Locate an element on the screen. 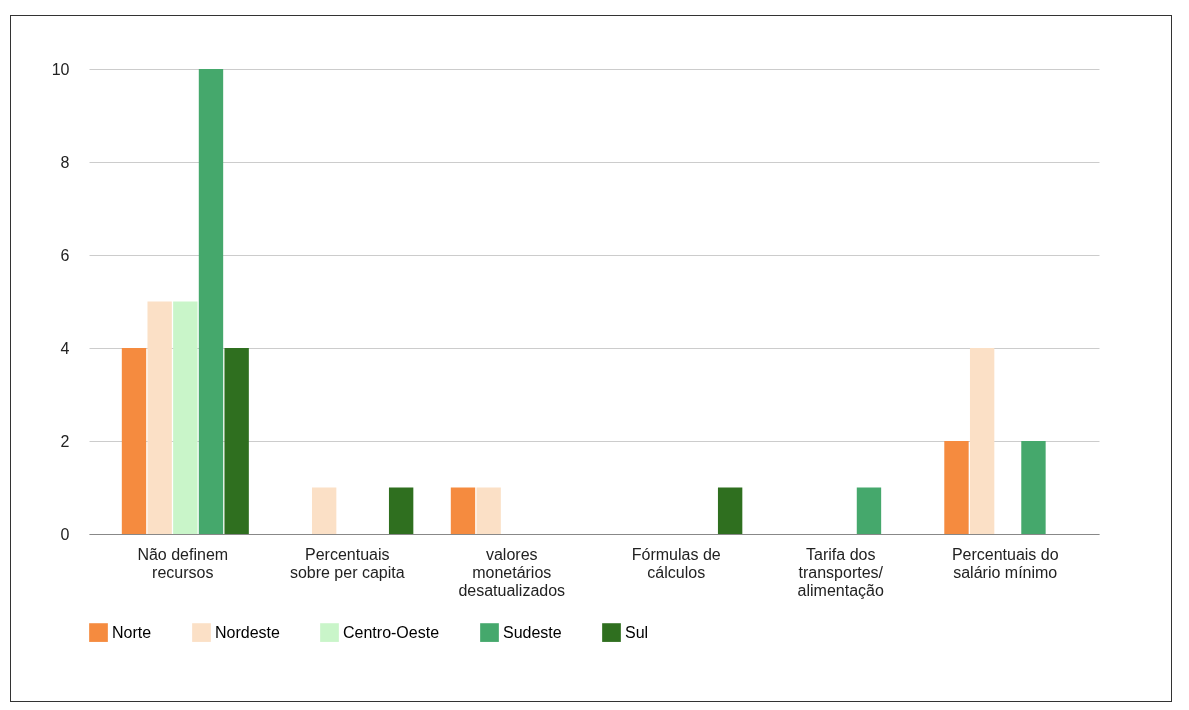 Image resolution: width=1189 pixels, height=710 pixels. x-tick-label: Não definem recursos is located at coordinates (183, 563).